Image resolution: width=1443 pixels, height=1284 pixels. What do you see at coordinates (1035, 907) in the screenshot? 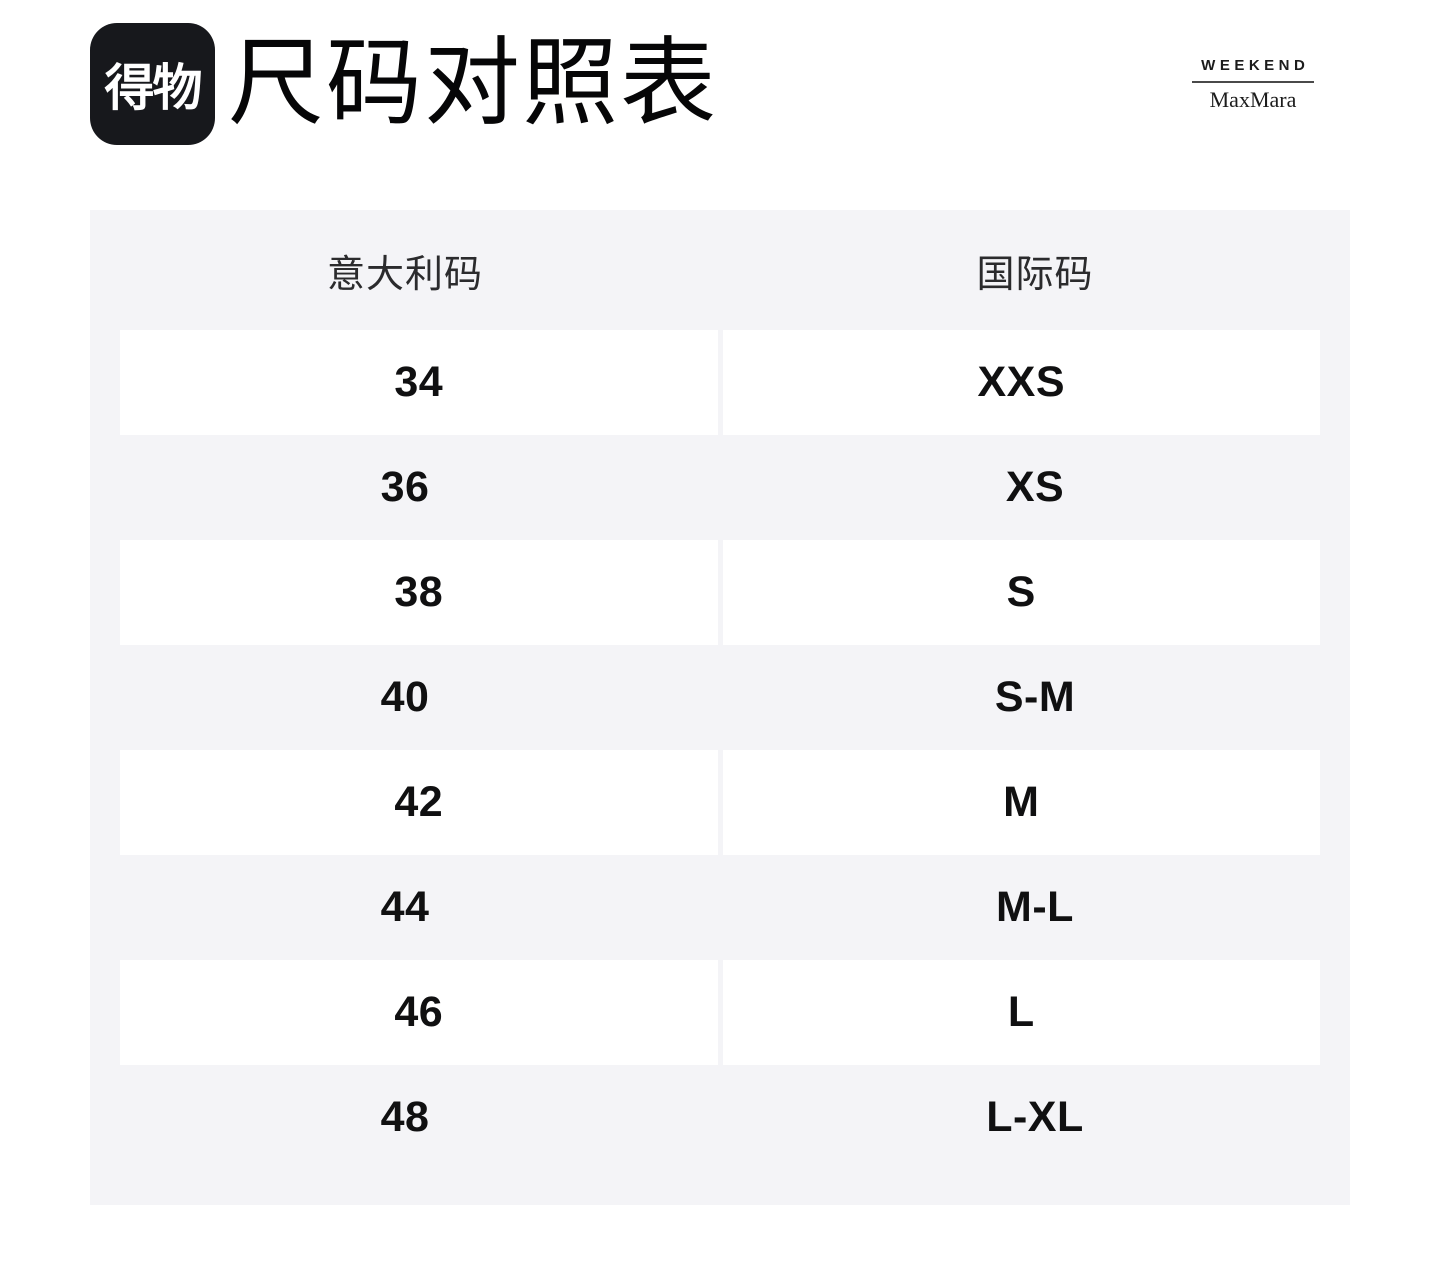
I see `cell-international-size: M-L` at bounding box center [1035, 907].